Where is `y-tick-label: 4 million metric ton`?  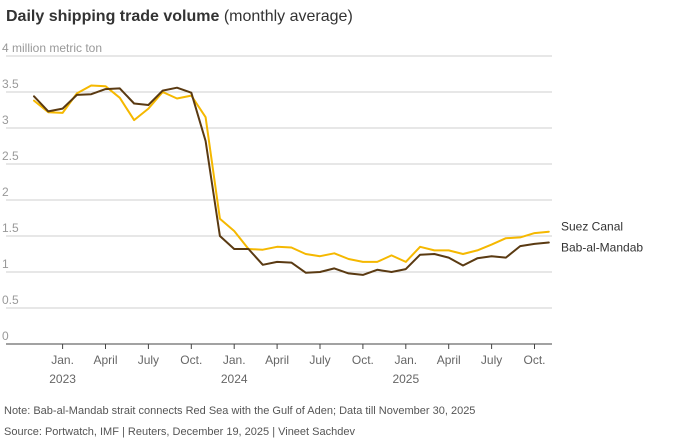 y-tick-label: 4 million metric ton is located at coordinates (52, 48).